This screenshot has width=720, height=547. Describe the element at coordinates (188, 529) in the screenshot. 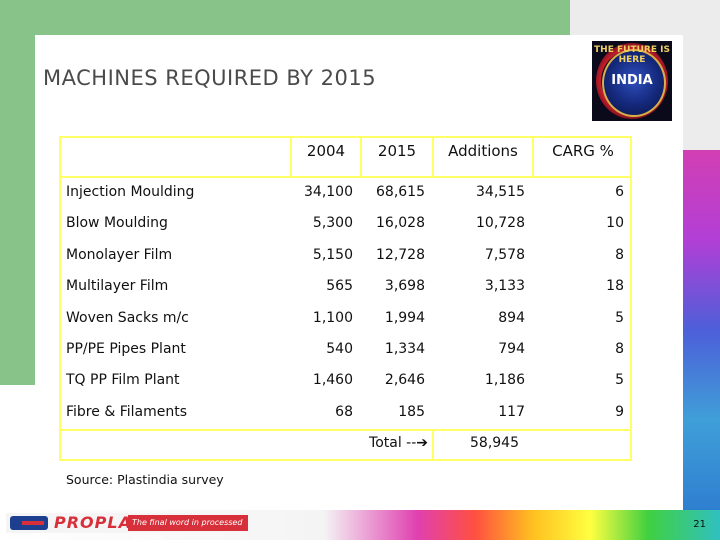

I see `proplast-tagline: The final word in processed plastics` at that location.